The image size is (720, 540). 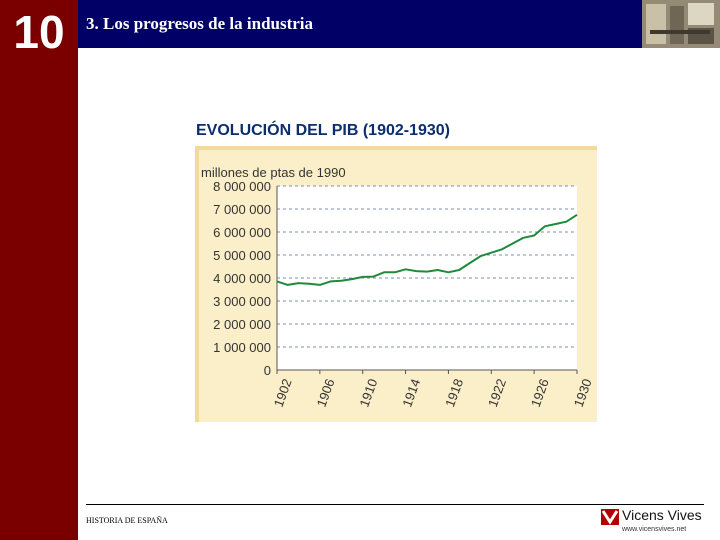 I want to click on chapter-sidebar, so click(x=39, y=270).